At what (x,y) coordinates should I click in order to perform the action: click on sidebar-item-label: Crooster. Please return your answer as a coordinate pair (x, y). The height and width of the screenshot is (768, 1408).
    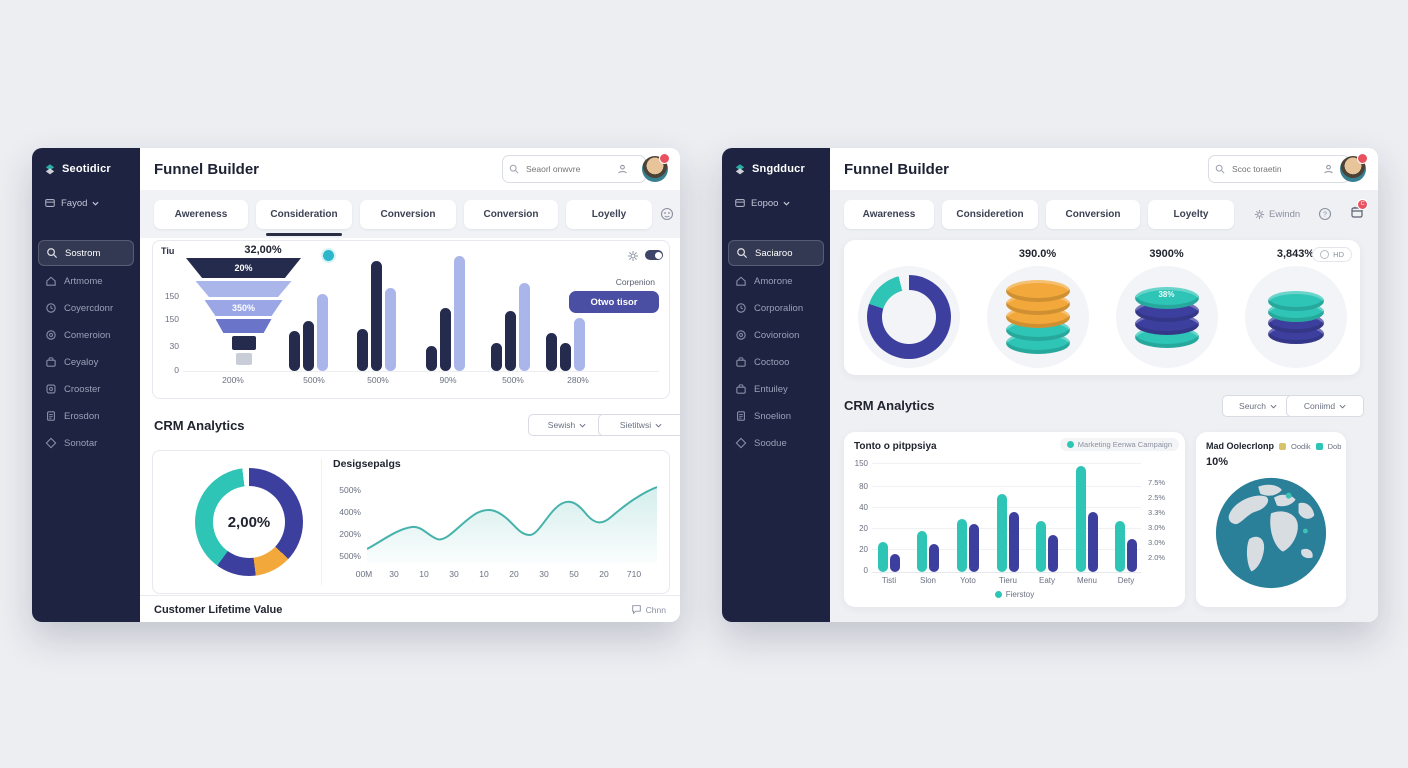
    Looking at the image, I should click on (82, 389).